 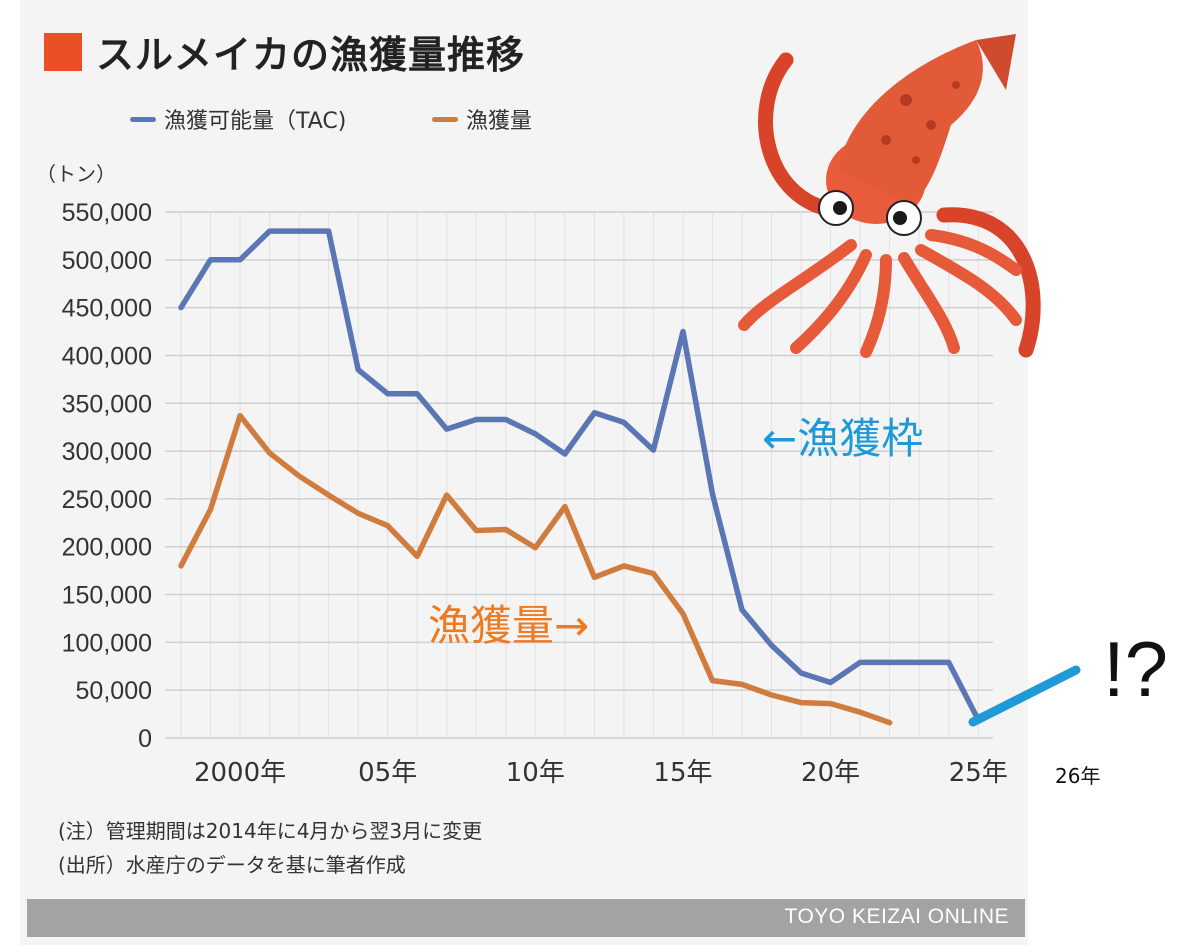 What do you see at coordinates (830, 773) in the screenshot?
I see `x-tick-label: 20年` at bounding box center [830, 773].